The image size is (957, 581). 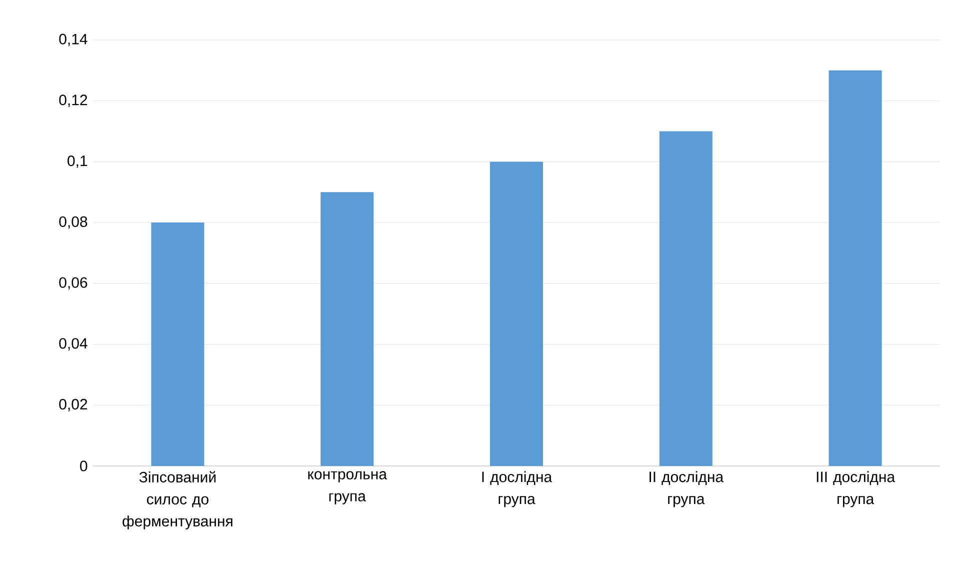 I want to click on y-tick-label: 0,04, so click(x=73, y=344).